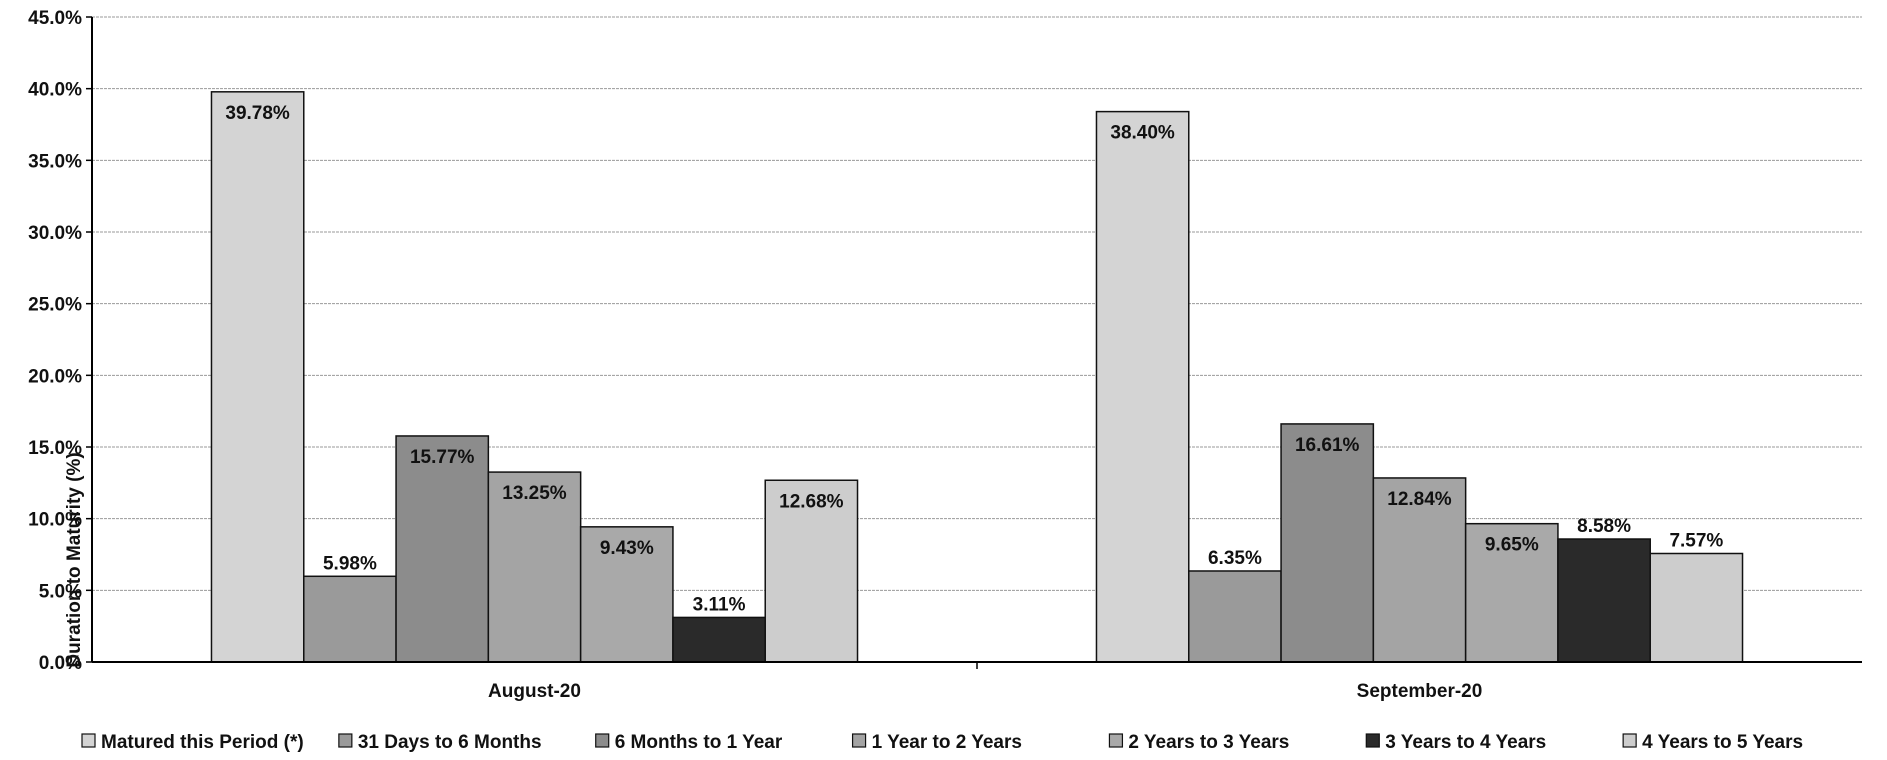 Image resolution: width=1887 pixels, height=760 pixels. What do you see at coordinates (74, 559) in the screenshot?
I see `y-axis-title: Duration to Maturity (%)` at bounding box center [74, 559].